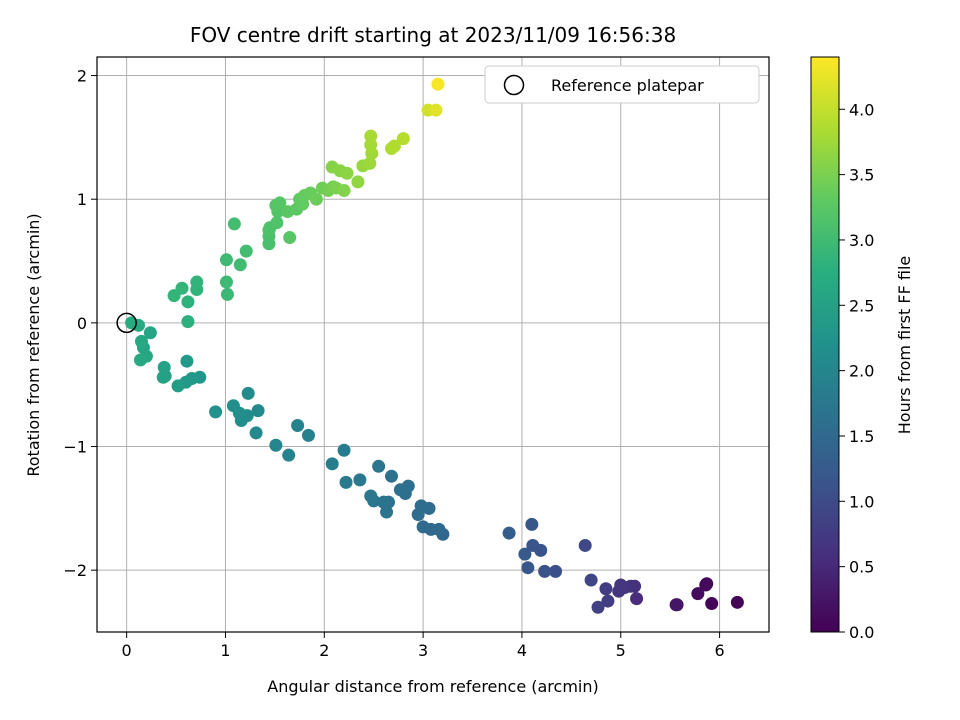 This screenshot has height=720, width=960. I want to click on x-tick-label: 4, so click(522, 650).